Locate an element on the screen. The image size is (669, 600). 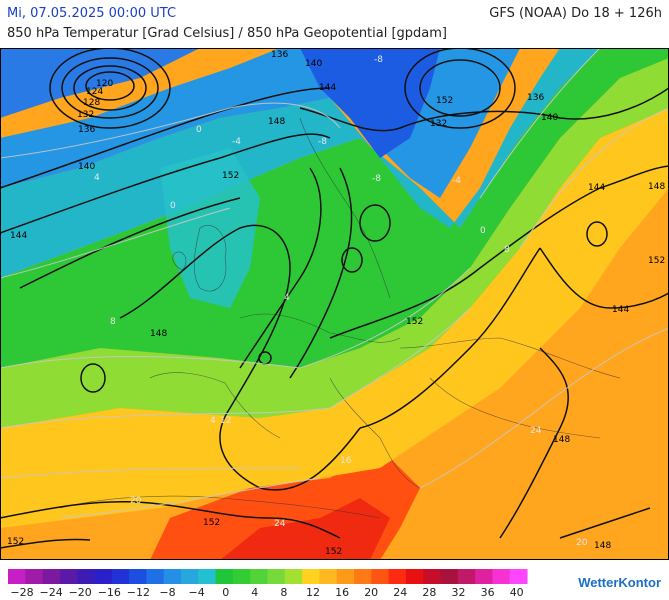
legend-tick-label: −24 is located at coordinates (50, 592).